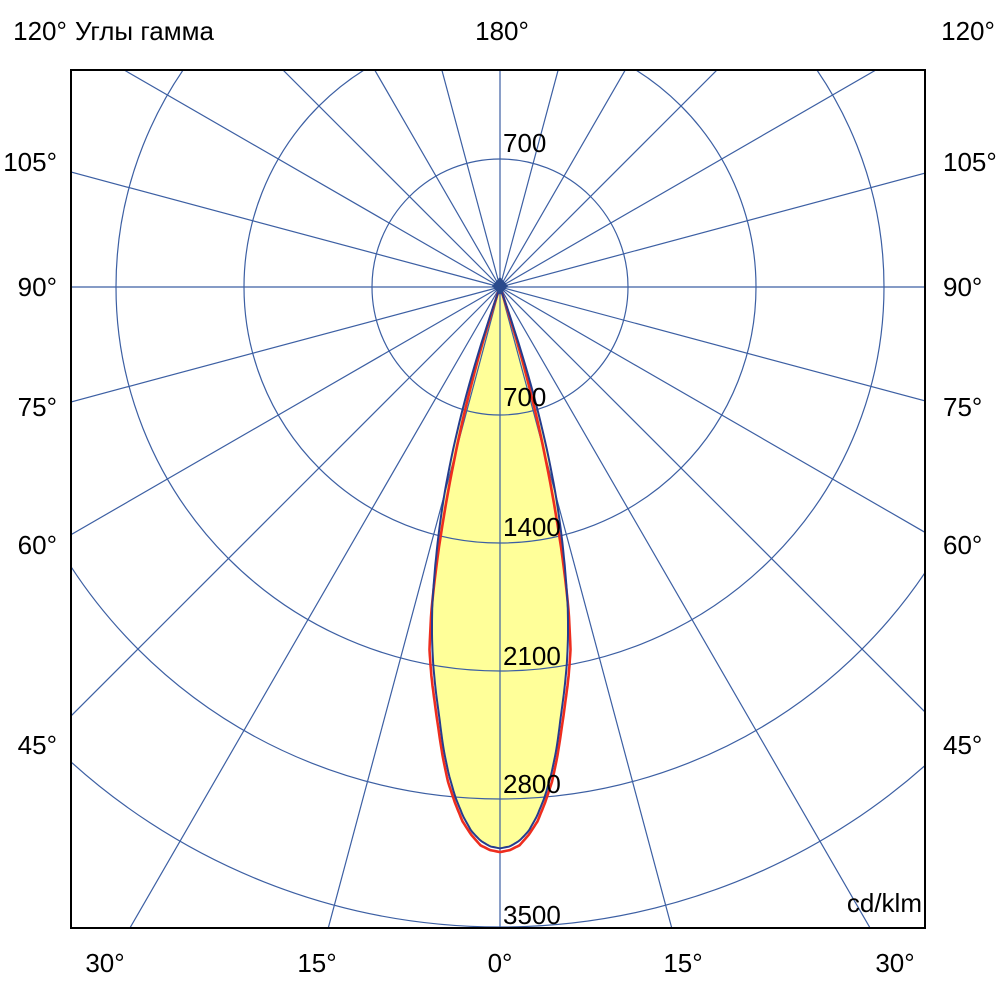  Describe the element at coordinates (37, 545) in the screenshot. I see `gamma-angle-label-left: 60°` at that location.